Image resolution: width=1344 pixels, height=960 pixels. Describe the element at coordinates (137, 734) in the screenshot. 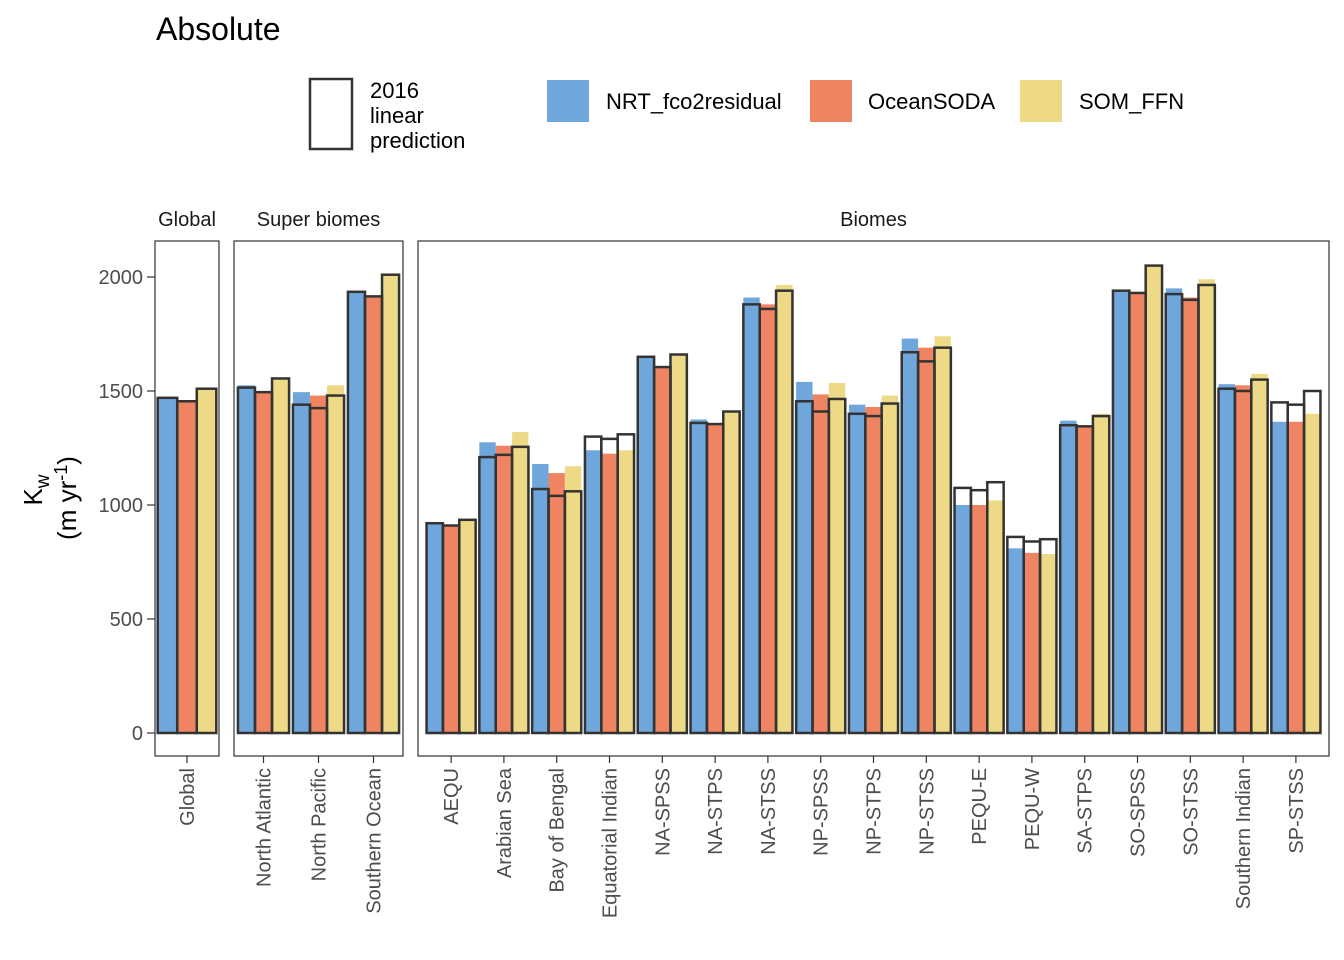

I see `y-tick-label: 0` at that location.